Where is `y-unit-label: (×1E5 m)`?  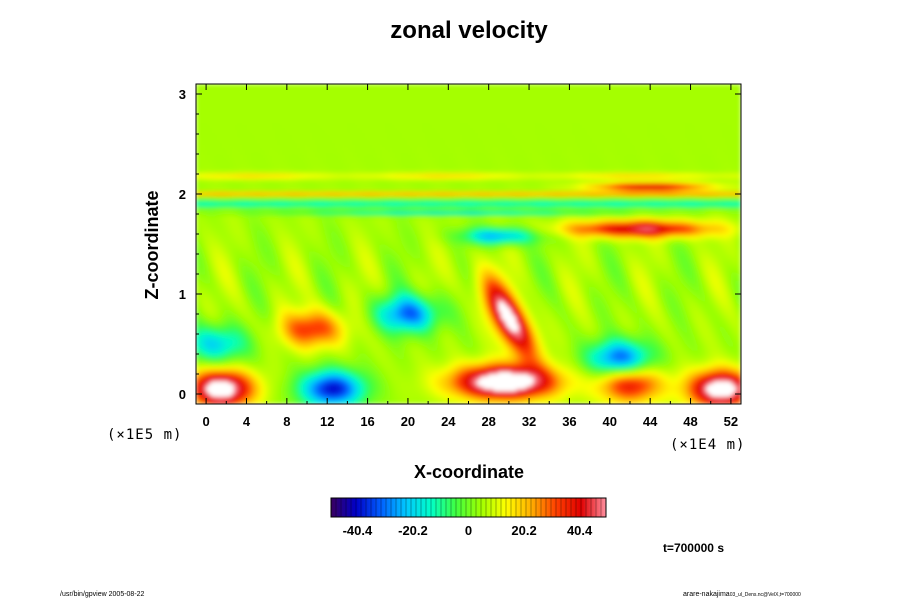
y-unit-label: (×1E5 m) is located at coordinates (144, 435).